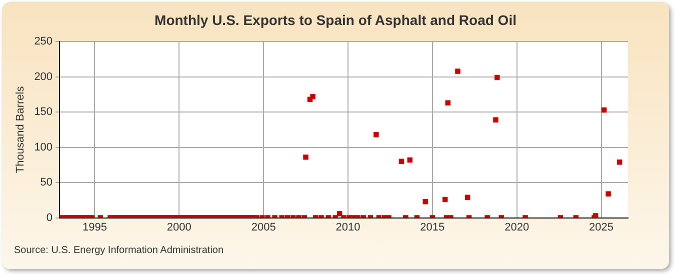  What do you see at coordinates (43, 147) in the screenshot?
I see `y-tick-label: 100` at bounding box center [43, 147].